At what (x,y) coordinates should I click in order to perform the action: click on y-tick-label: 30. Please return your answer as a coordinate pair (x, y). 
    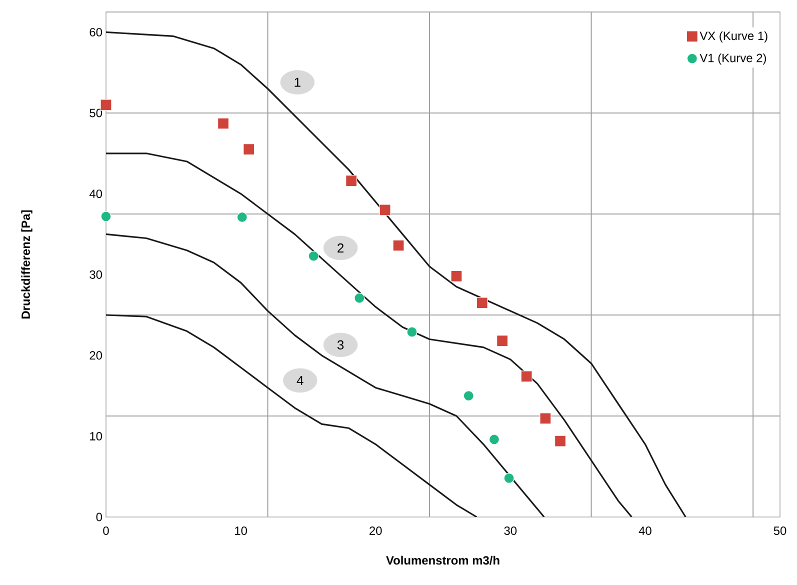
    Looking at the image, I should click on (96, 274).